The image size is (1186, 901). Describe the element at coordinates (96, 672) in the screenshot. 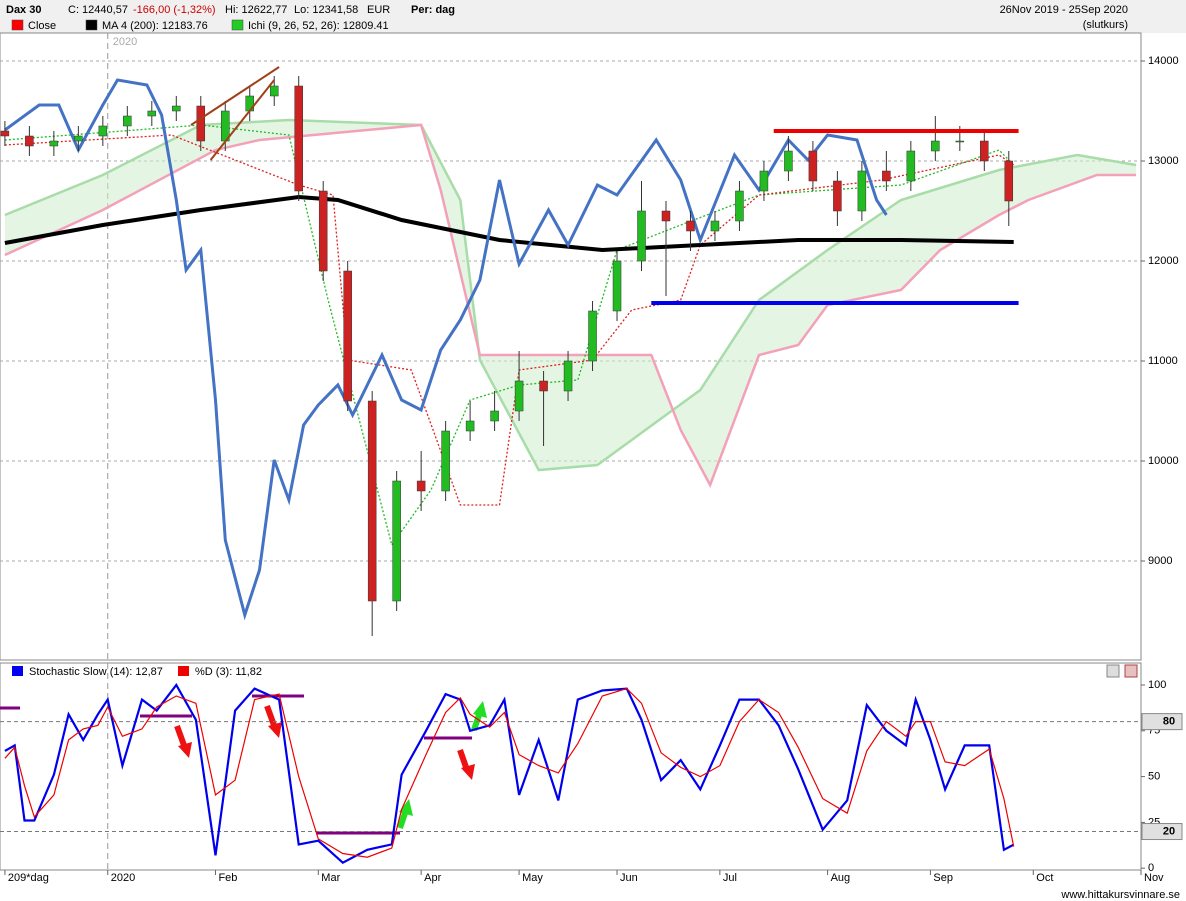

I see `legend-label: Stochastic Slow (14): 12,87` at that location.